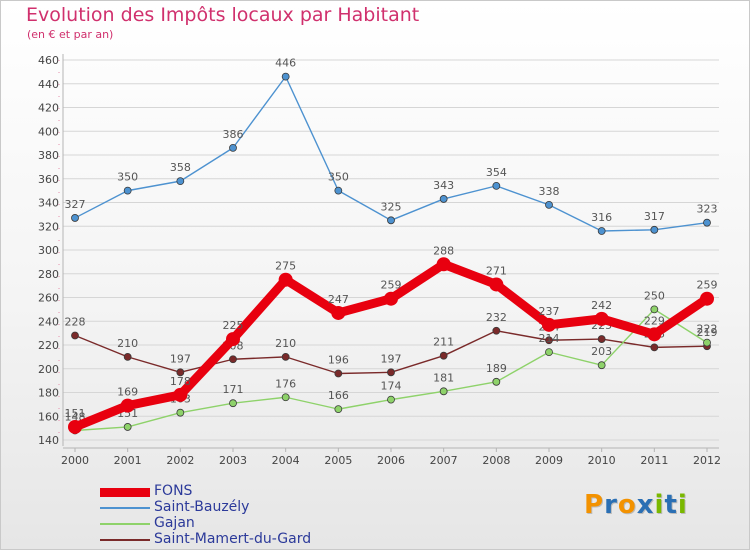  What do you see at coordinates (48, 60) in the screenshot?
I see `y-tick-label: 460` at bounding box center [48, 60].